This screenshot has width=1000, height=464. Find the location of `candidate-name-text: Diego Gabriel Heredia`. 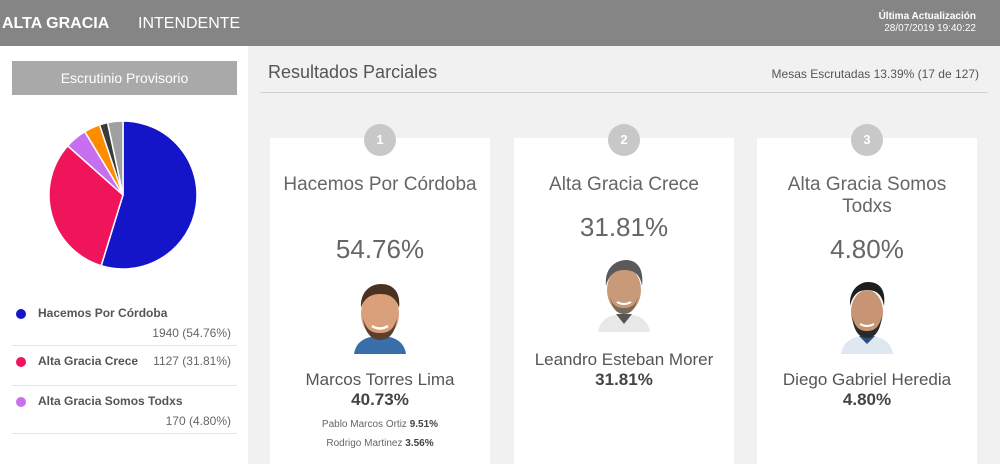

candidate-name-text: Diego Gabriel Heredia is located at coordinates (867, 379).